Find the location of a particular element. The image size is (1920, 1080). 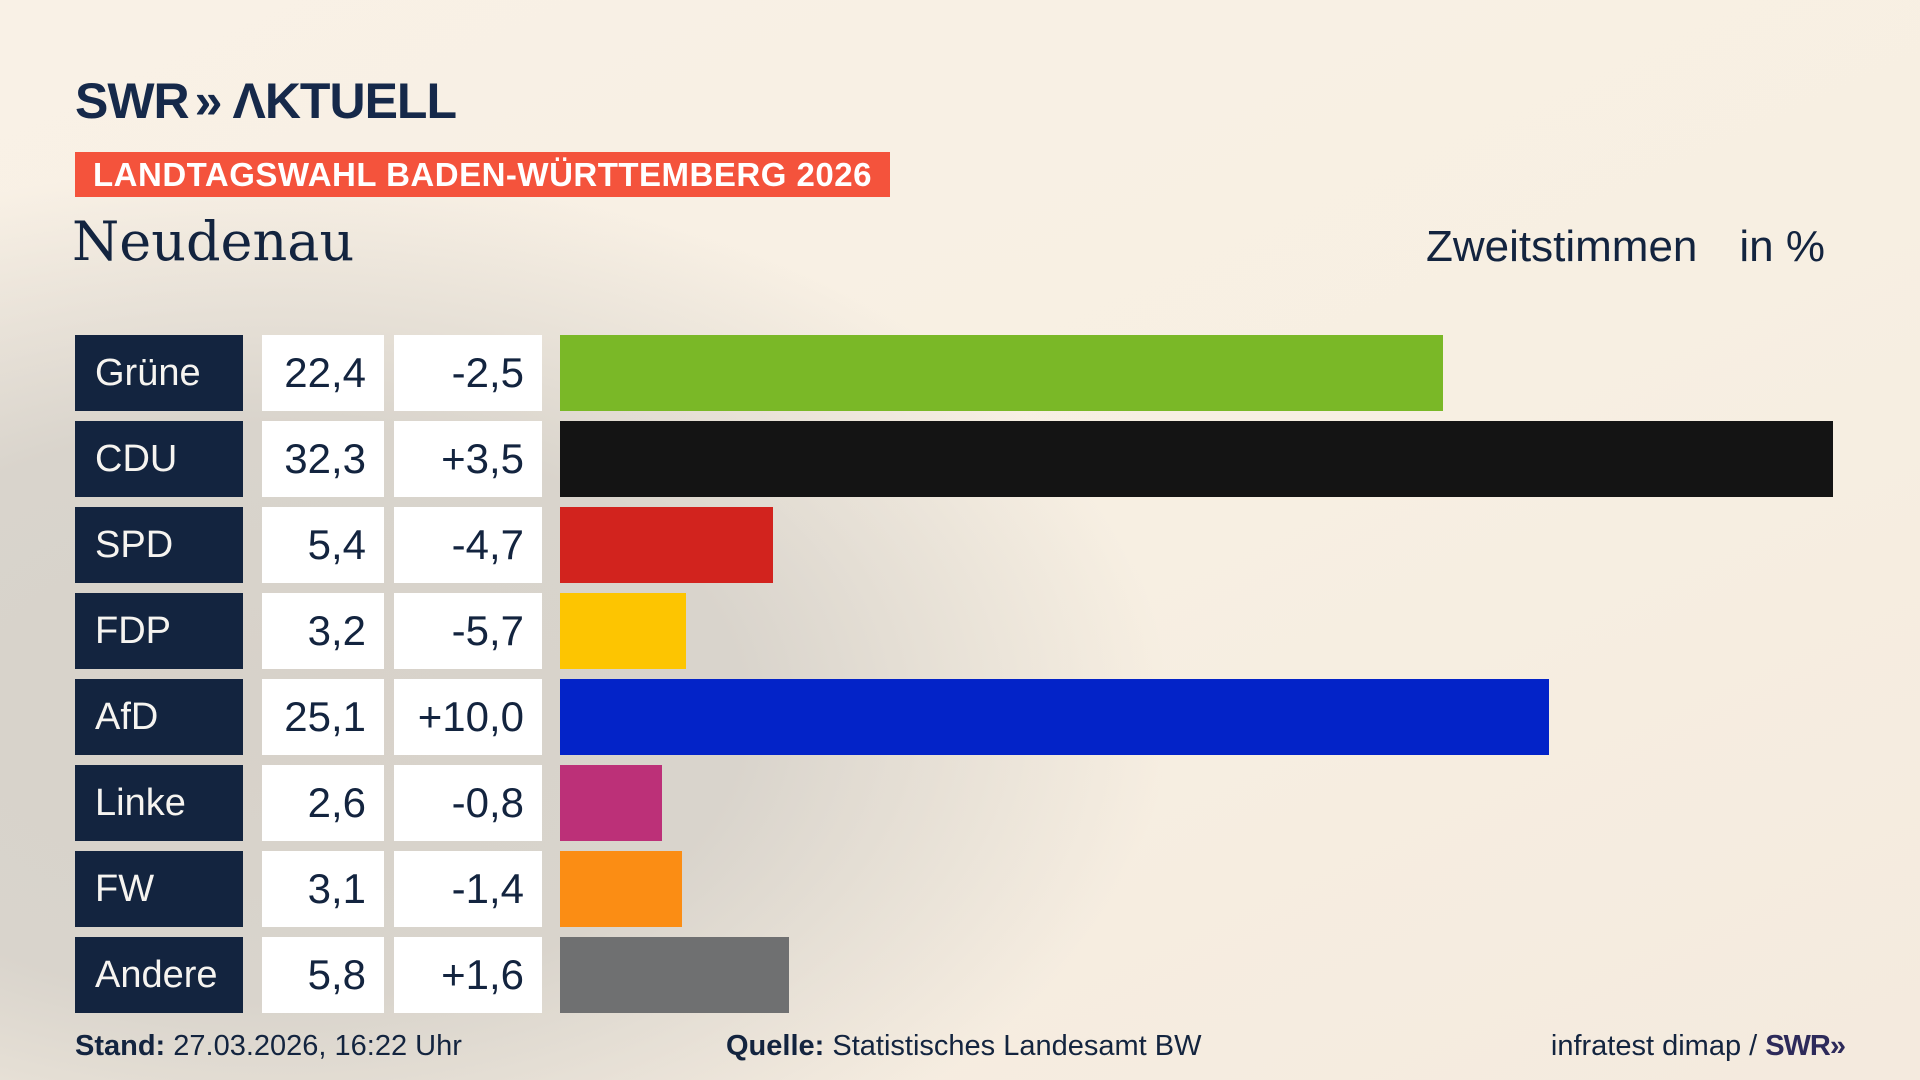

party-value: 2,6 is located at coordinates (323, 803).